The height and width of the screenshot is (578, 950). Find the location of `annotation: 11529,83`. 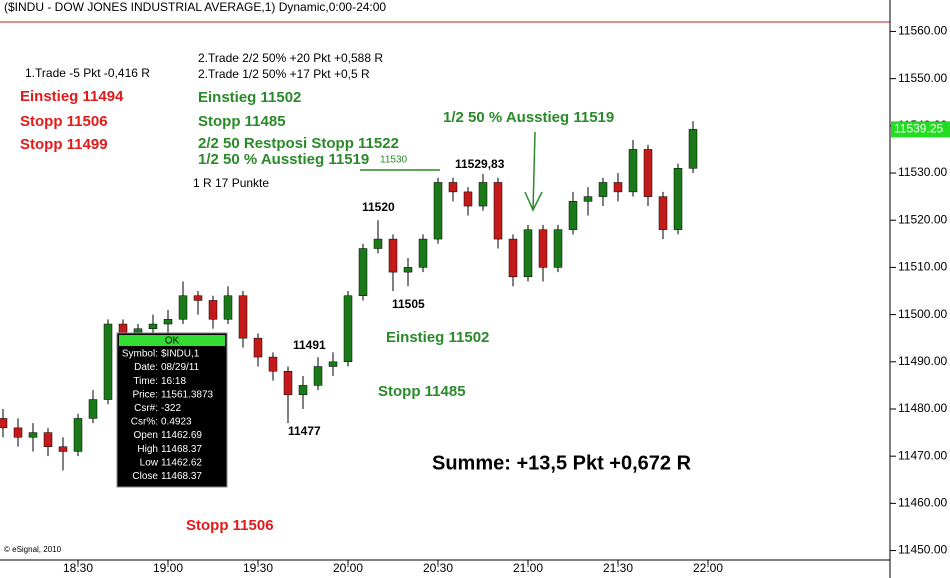

annotation: 11529,83 is located at coordinates (480, 164).